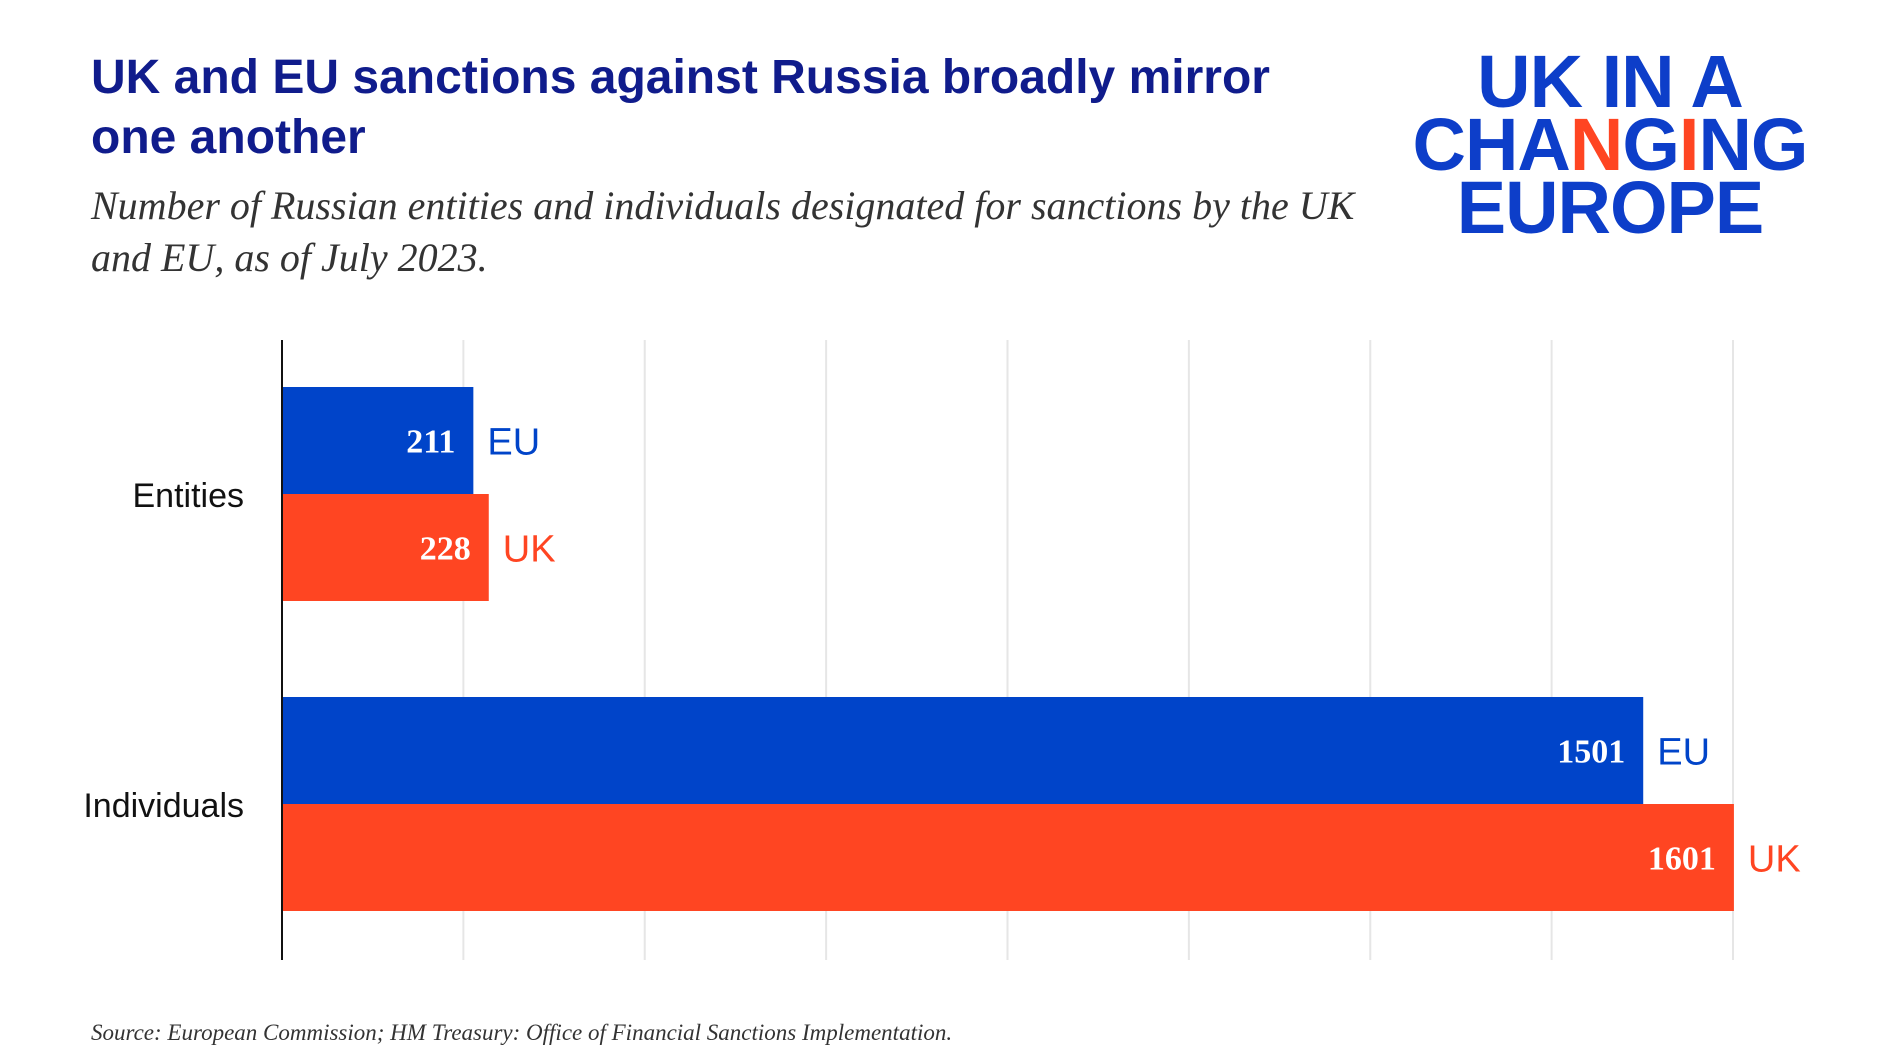 This screenshot has height=1063, width=1890. I want to click on data-label: 1601, so click(1682, 859).